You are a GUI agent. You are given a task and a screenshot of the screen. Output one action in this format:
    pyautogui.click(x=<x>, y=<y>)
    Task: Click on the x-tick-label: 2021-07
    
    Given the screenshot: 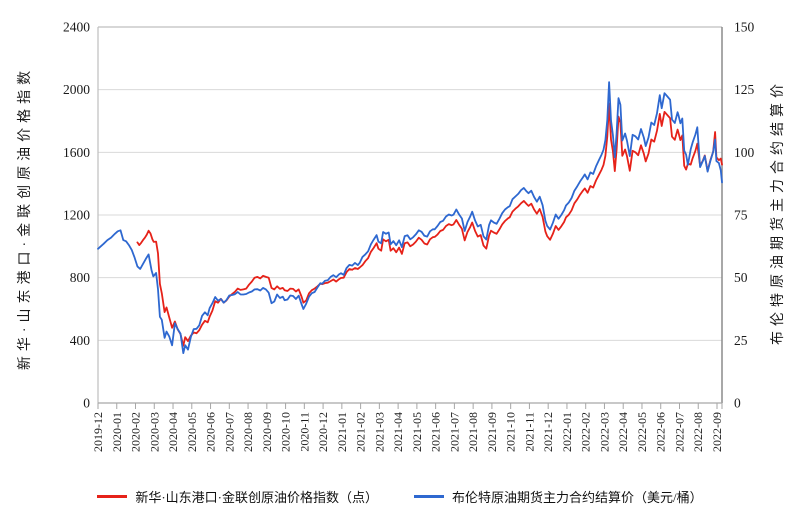 What is the action you would take?
    pyautogui.click(x=454, y=432)
    